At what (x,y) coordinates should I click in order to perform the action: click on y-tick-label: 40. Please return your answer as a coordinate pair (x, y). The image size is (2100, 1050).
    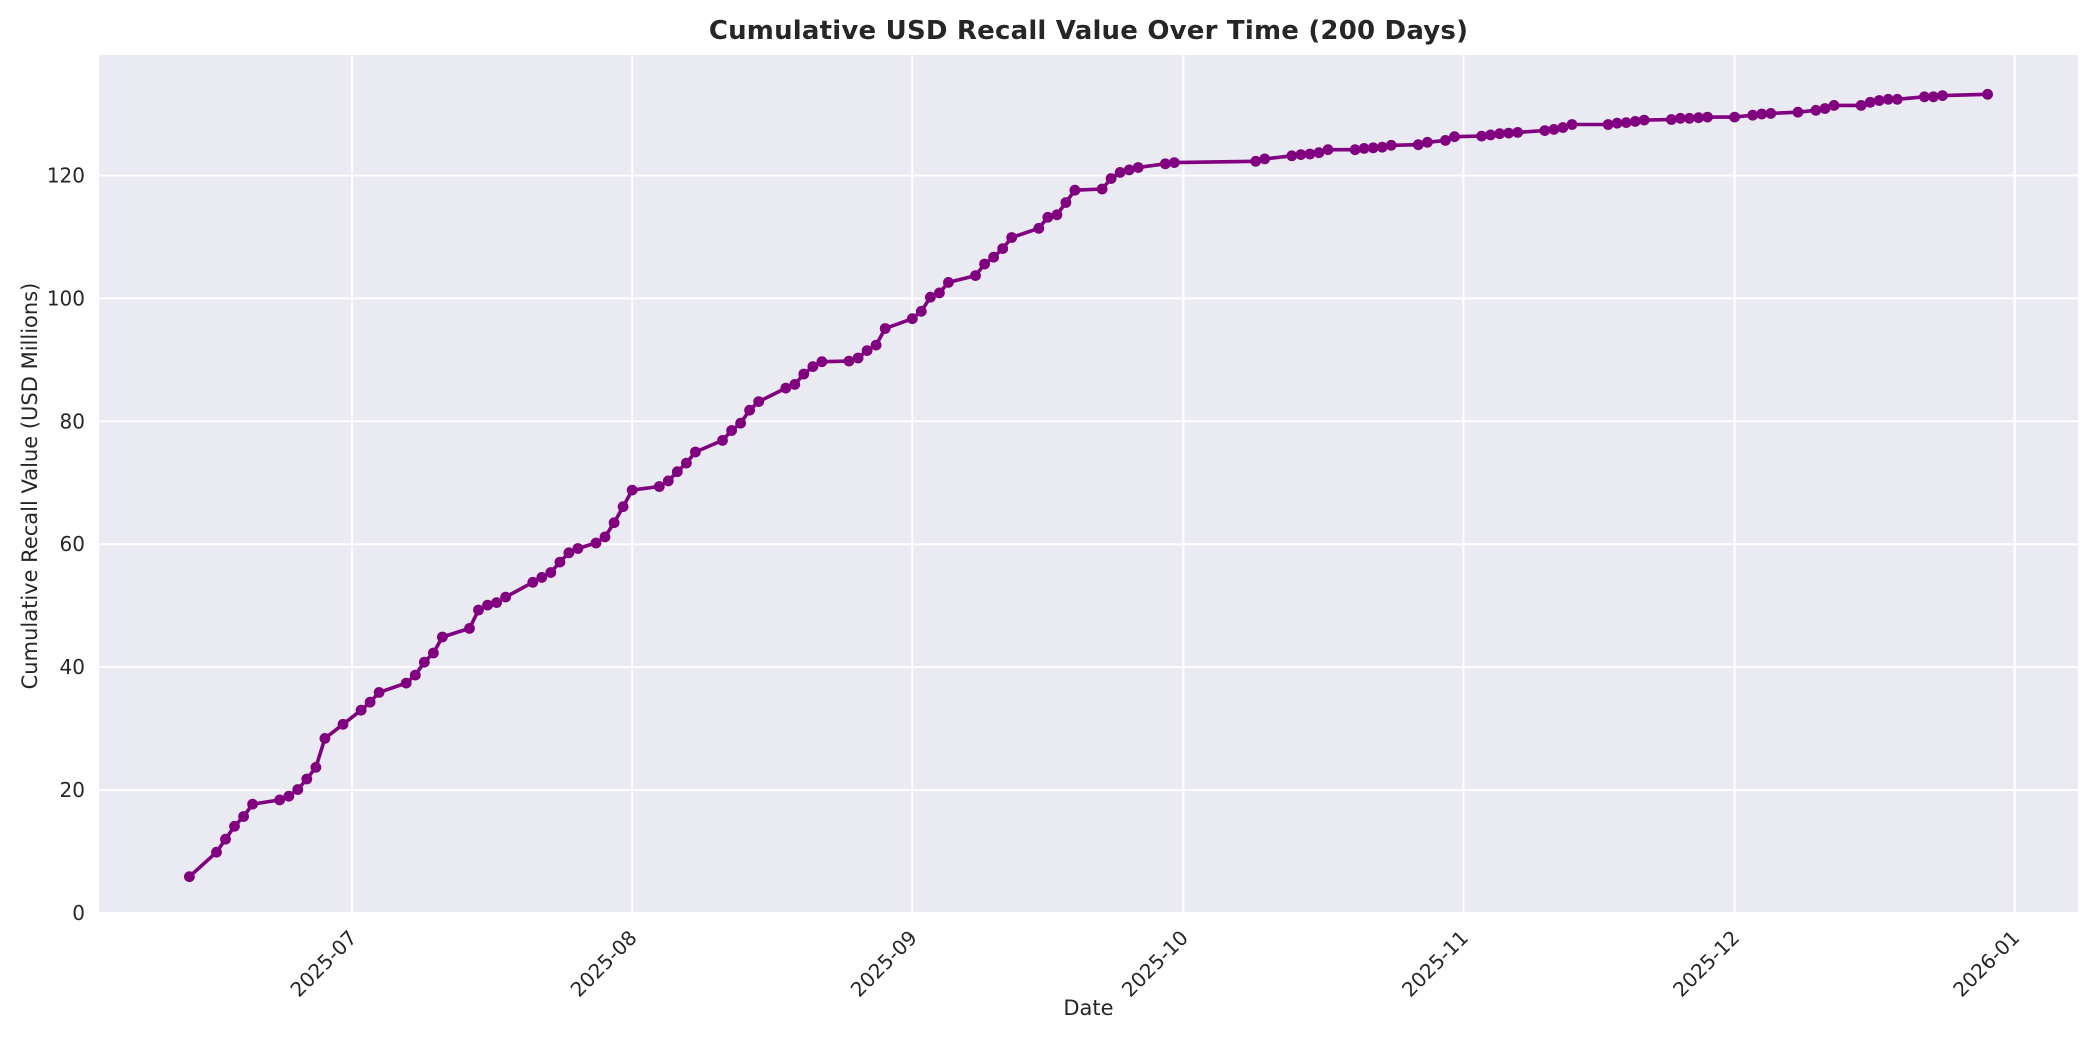
    Looking at the image, I should click on (72, 667).